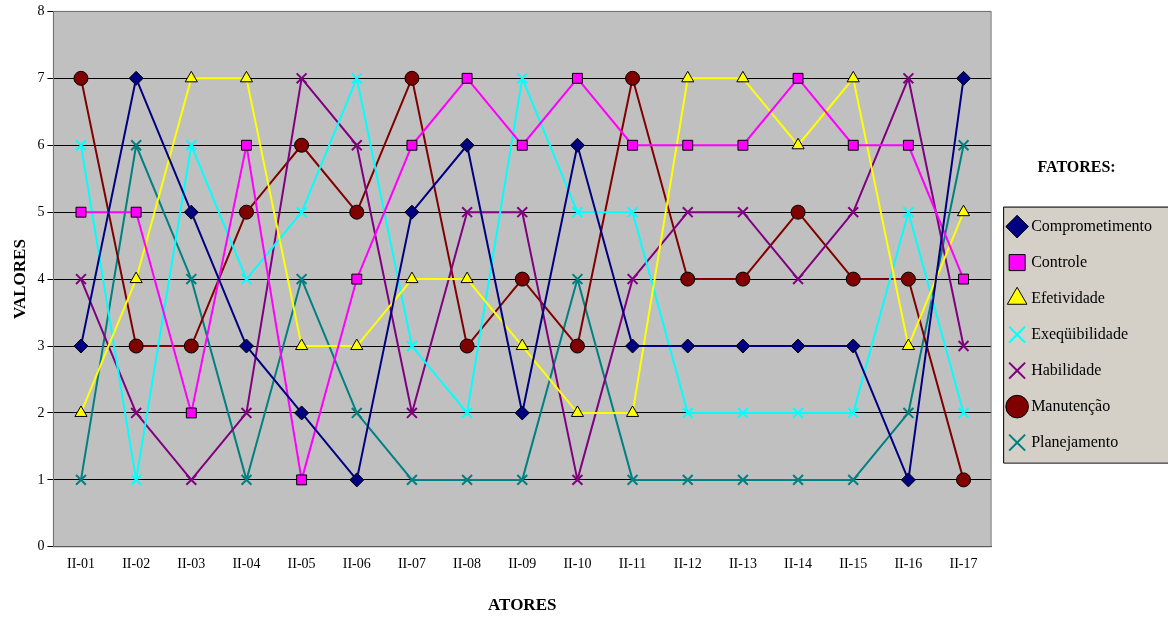 This screenshot has height=624, width=1168. Describe the element at coordinates (41, 11) in the screenshot. I see `y-tick-label: 8` at that location.